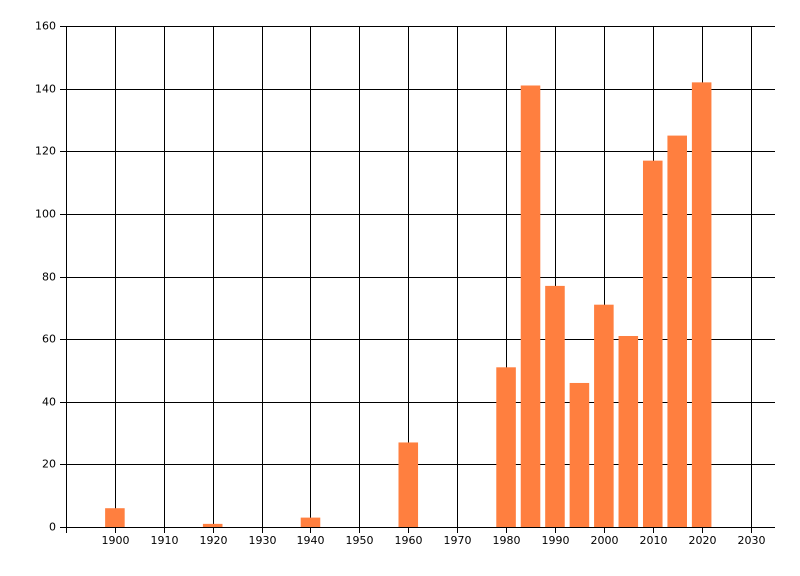 This screenshot has height=576, width=800. Describe the element at coordinates (263, 540) in the screenshot. I see `x-tick-label: 1930` at that location.